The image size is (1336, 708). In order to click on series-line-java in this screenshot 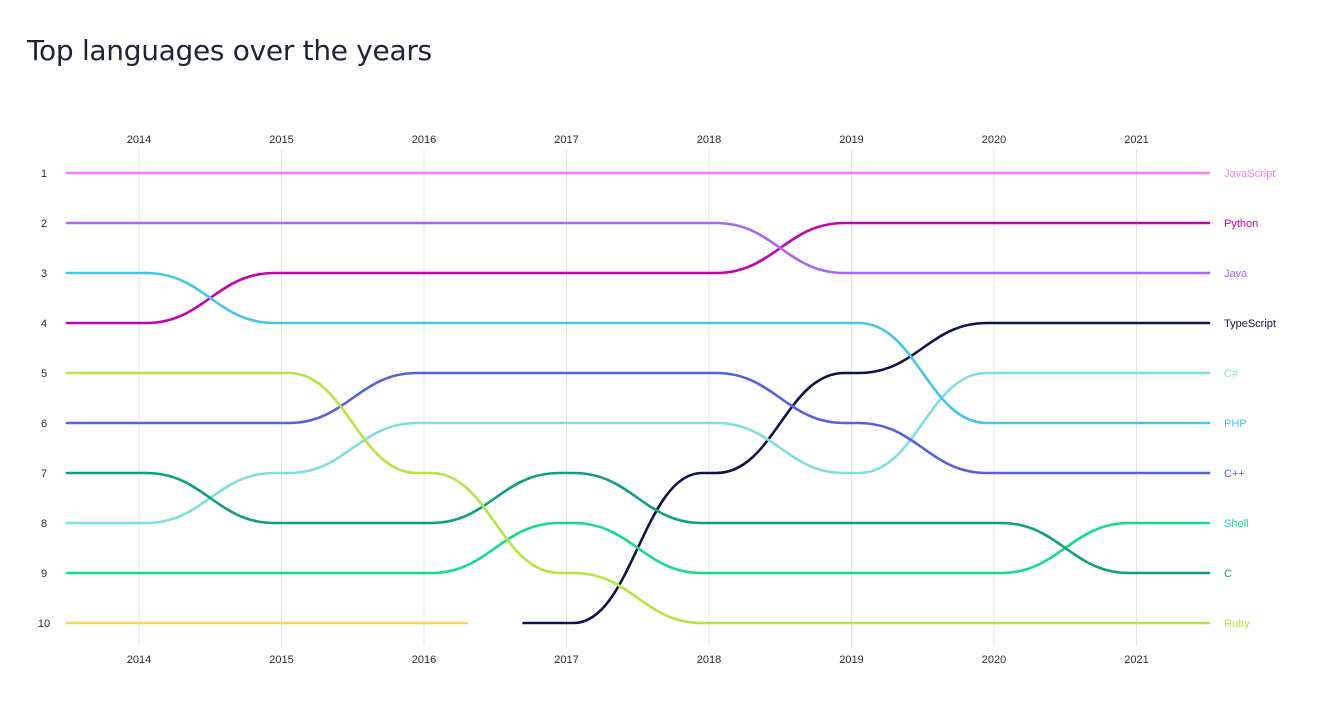, I will do `click(638, 248)`.